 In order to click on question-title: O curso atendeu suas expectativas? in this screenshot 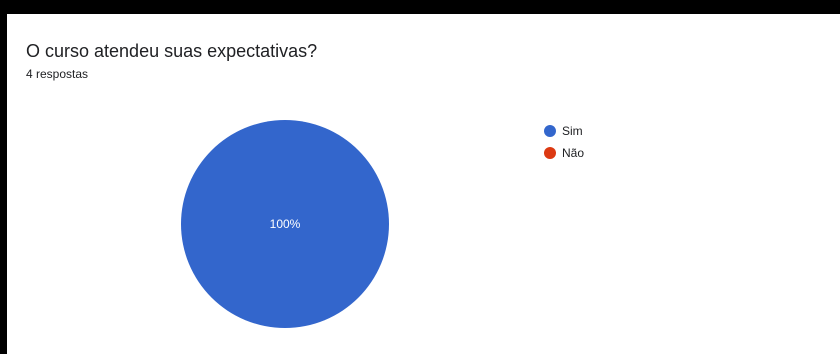, I will do `click(172, 51)`.